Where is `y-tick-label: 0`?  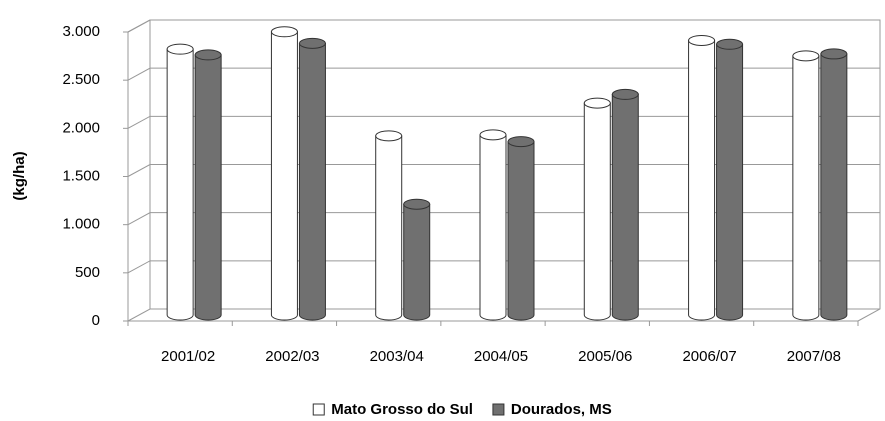
y-tick-label: 0 is located at coordinates (96, 320).